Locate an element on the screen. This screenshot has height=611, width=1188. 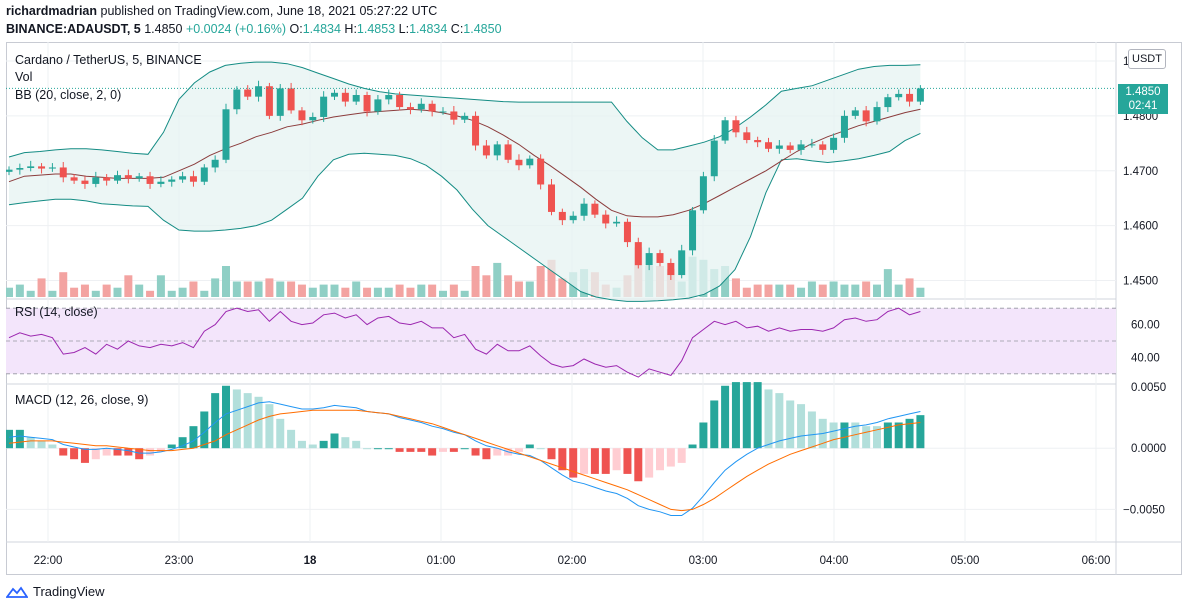
price-change: +0.0024 (+0.16%) is located at coordinates (236, 29).